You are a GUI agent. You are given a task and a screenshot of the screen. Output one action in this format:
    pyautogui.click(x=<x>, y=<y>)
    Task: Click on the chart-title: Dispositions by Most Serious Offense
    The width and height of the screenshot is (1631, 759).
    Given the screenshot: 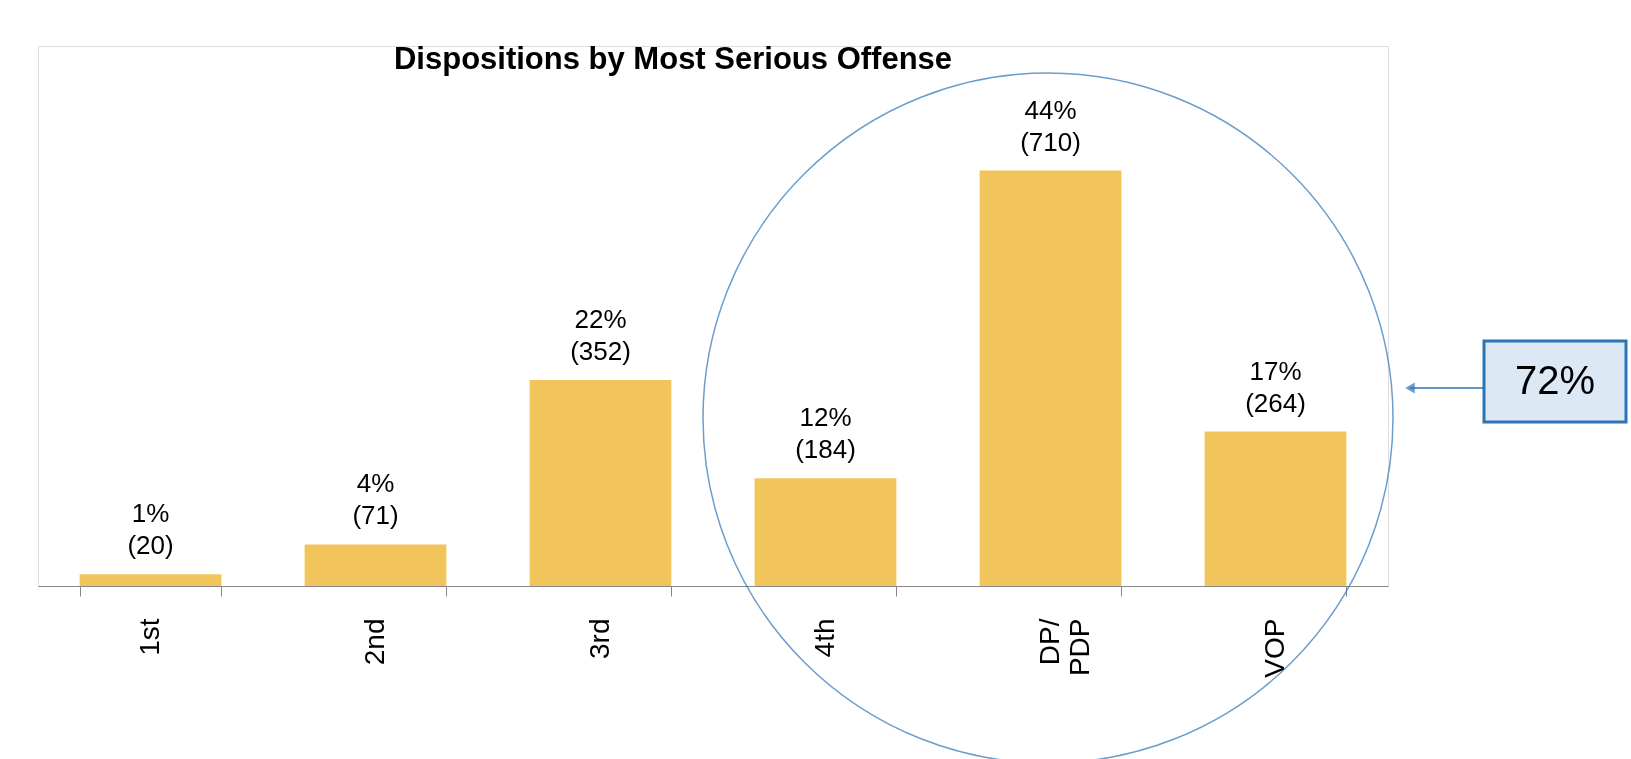 What is the action you would take?
    pyautogui.click(x=673, y=58)
    